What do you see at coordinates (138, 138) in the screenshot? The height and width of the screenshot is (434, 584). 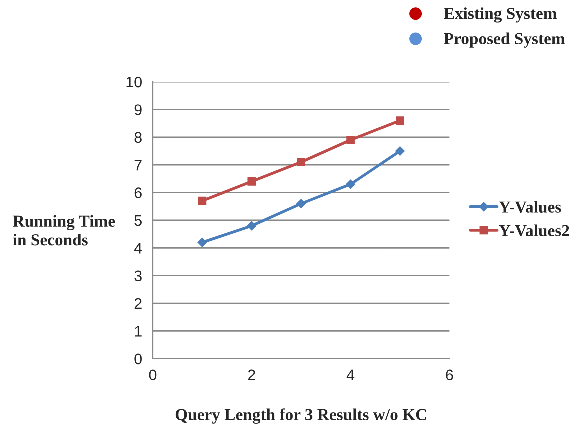 I see `y-tick-label: 8` at bounding box center [138, 138].